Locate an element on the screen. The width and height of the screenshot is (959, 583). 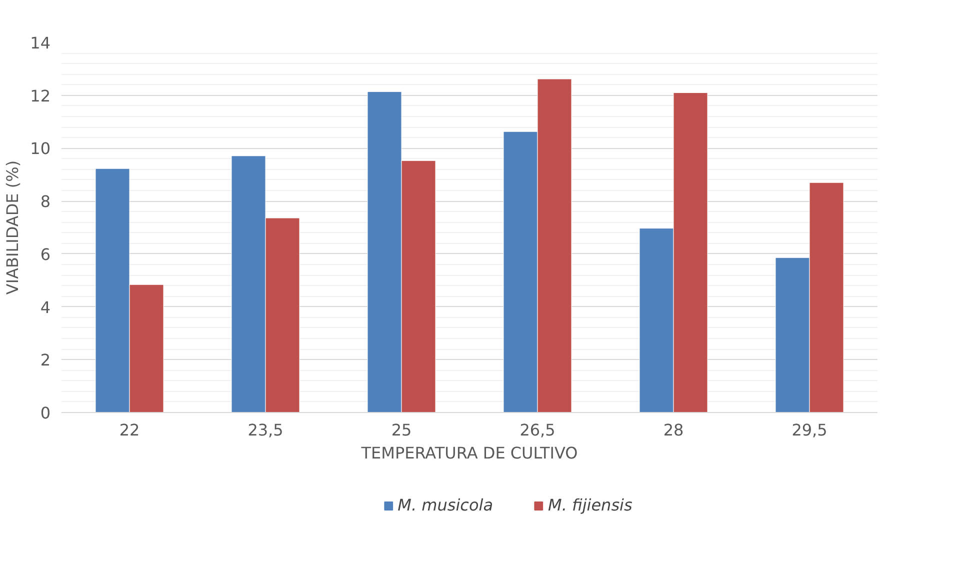
x-tick-label: 26,5 is located at coordinates (538, 430).